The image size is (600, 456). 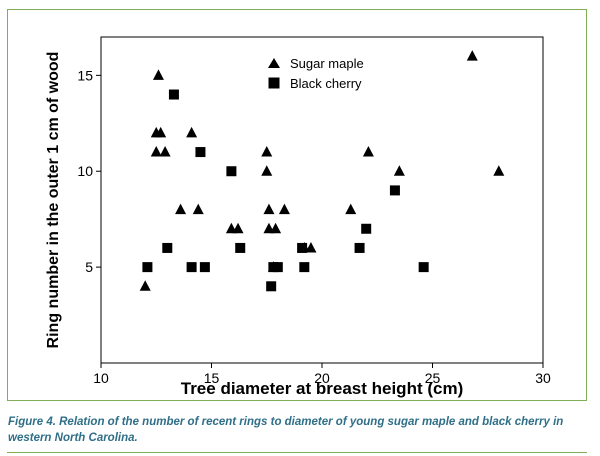 What do you see at coordinates (297, 452) in the screenshot?
I see `caption-divider` at bounding box center [297, 452].